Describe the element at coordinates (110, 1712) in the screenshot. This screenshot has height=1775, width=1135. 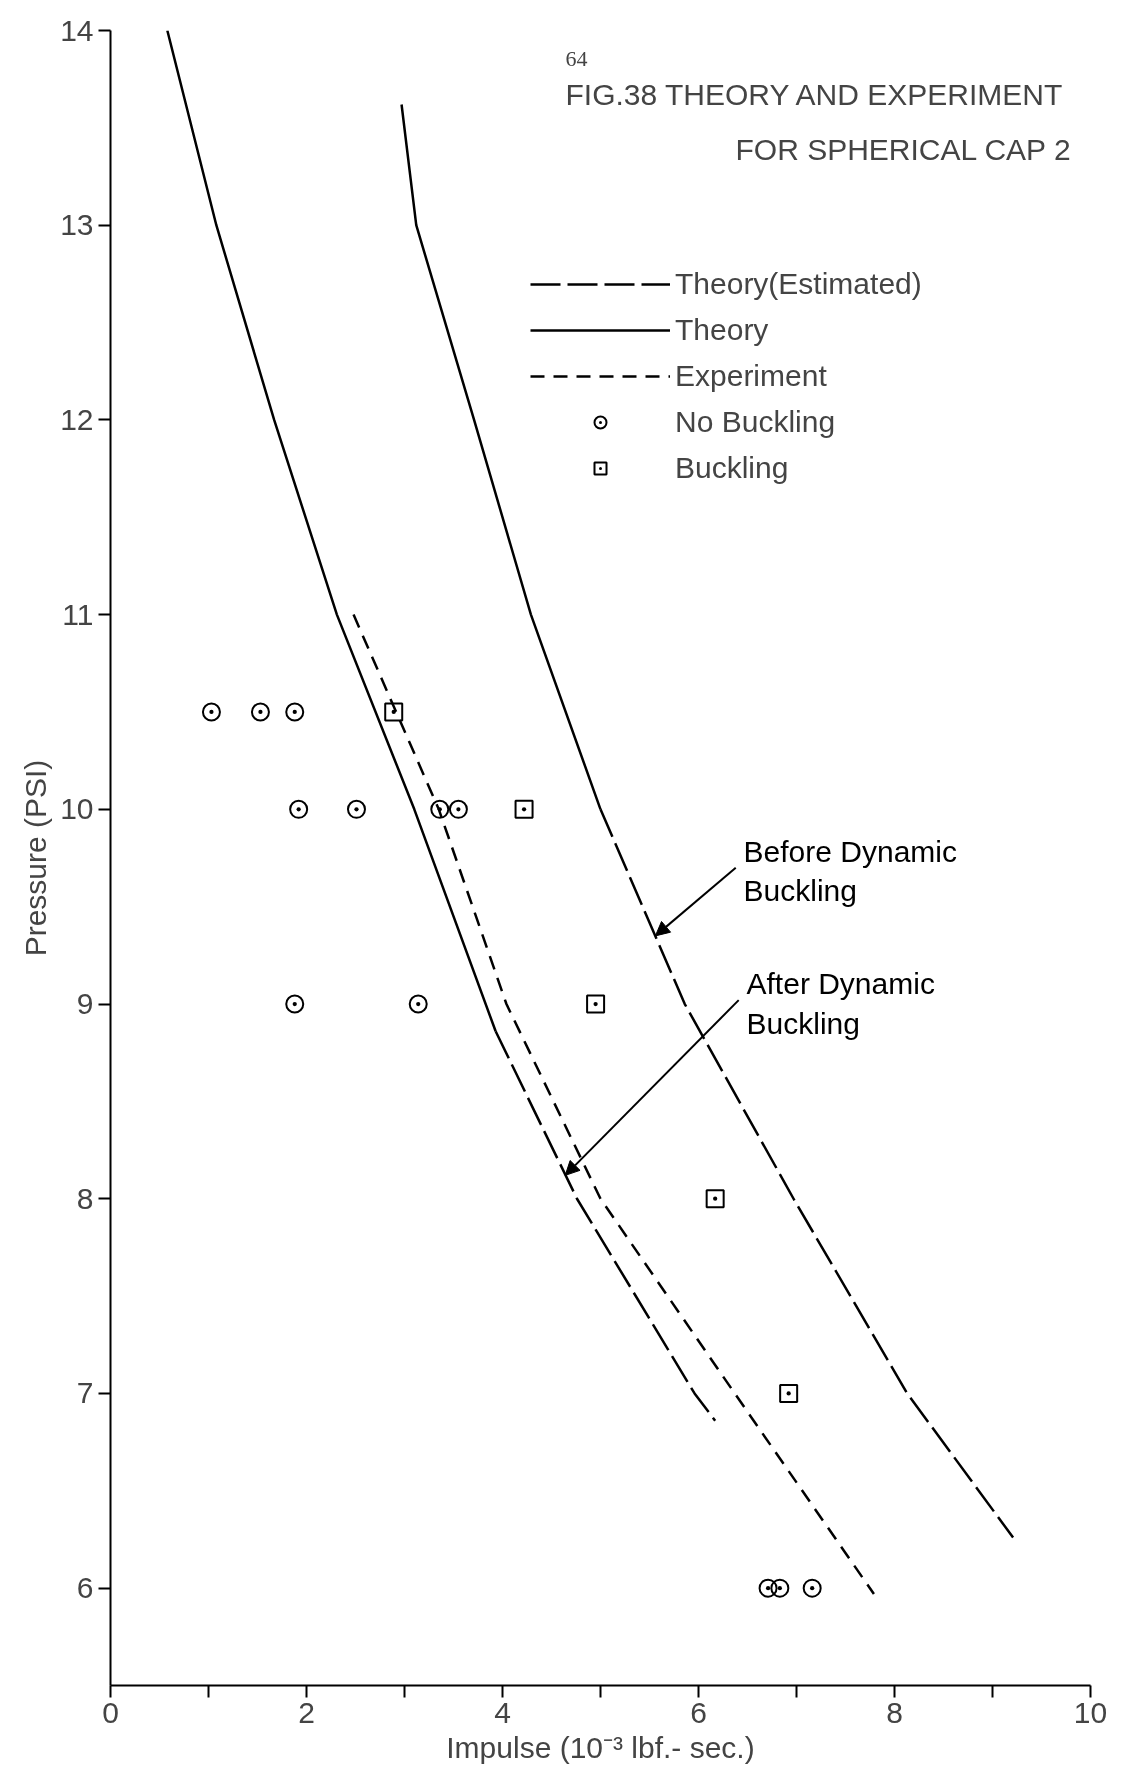
I see `x-tick-label: 0` at that location.